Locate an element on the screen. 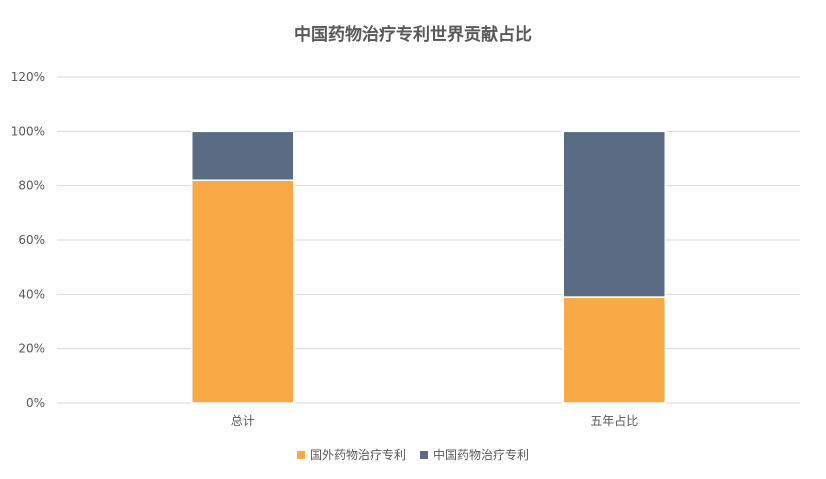 The image size is (826, 479). chart-title: 中国药物治疗专利世界贡献占比 is located at coordinates (413, 35).